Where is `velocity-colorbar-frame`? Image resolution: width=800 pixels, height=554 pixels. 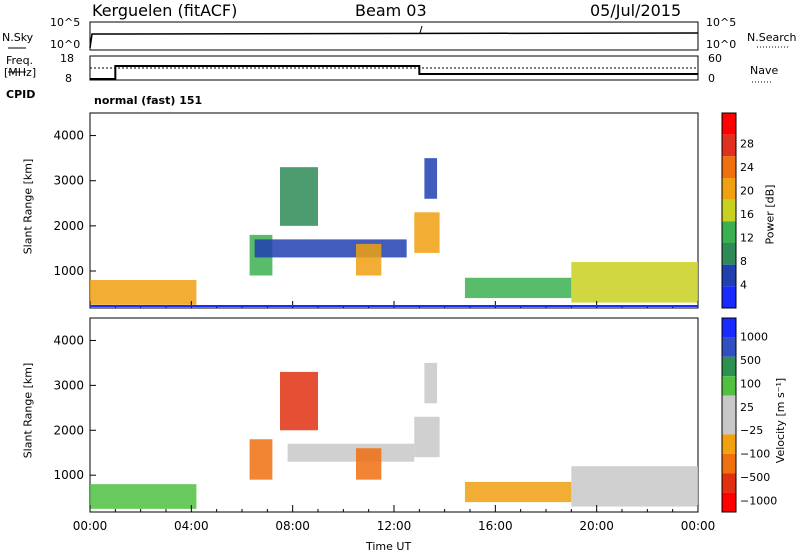 velocity-colorbar-frame is located at coordinates (729, 415).